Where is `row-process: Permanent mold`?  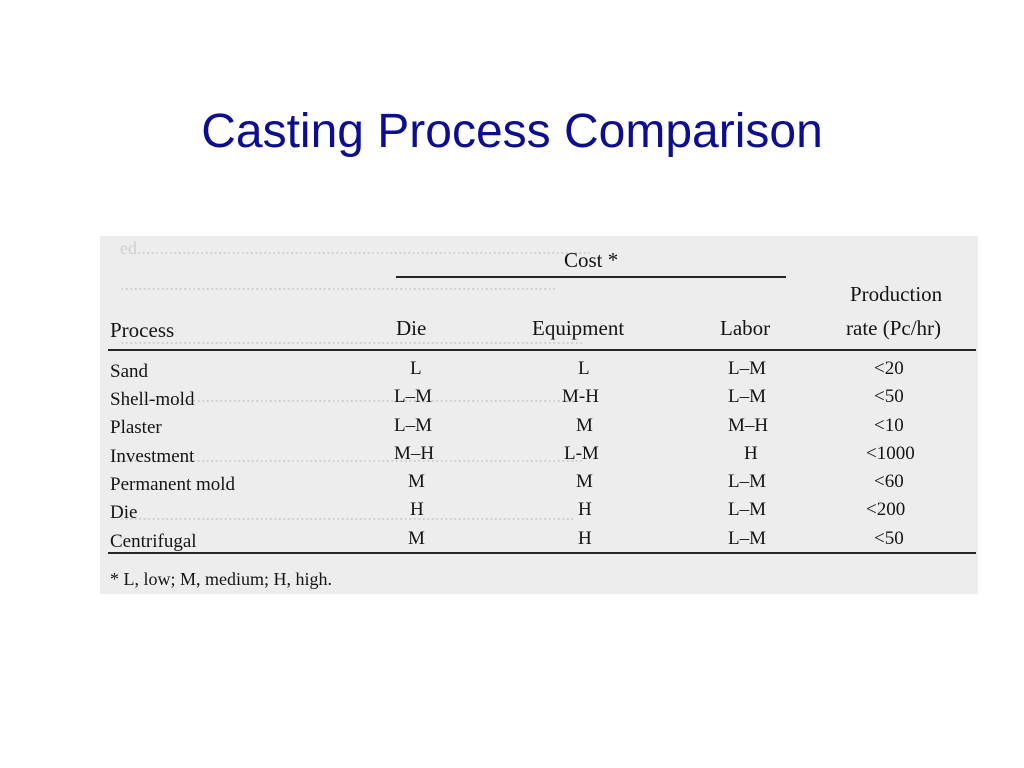 row-process: Permanent mold is located at coordinates (173, 484).